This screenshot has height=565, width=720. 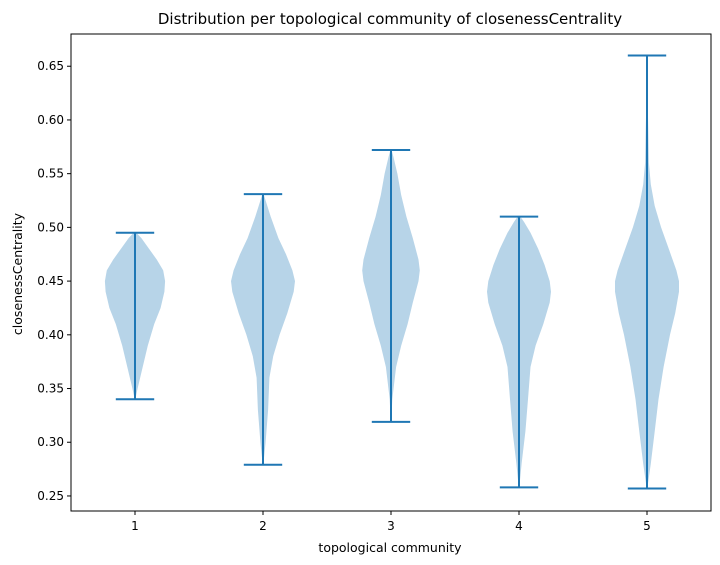 I want to click on y-tick-label: 0.35, so click(x=50, y=389).